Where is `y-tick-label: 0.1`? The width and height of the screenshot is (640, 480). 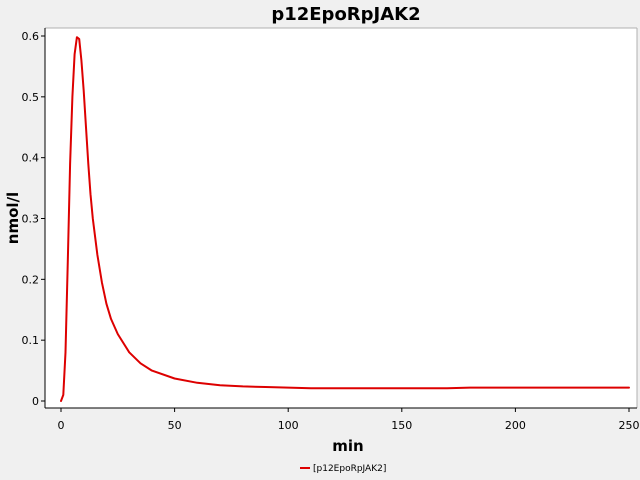
y-tick-label: 0.1 is located at coordinates (31, 340).